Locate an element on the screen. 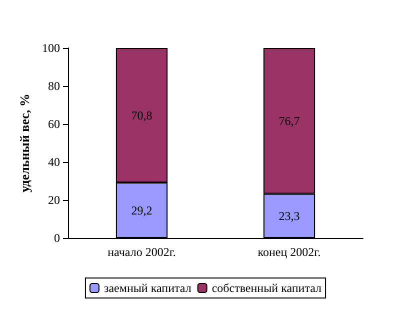 The width and height of the screenshot is (411, 320). y-axis-title: удельный вес, % is located at coordinates (24, 143).